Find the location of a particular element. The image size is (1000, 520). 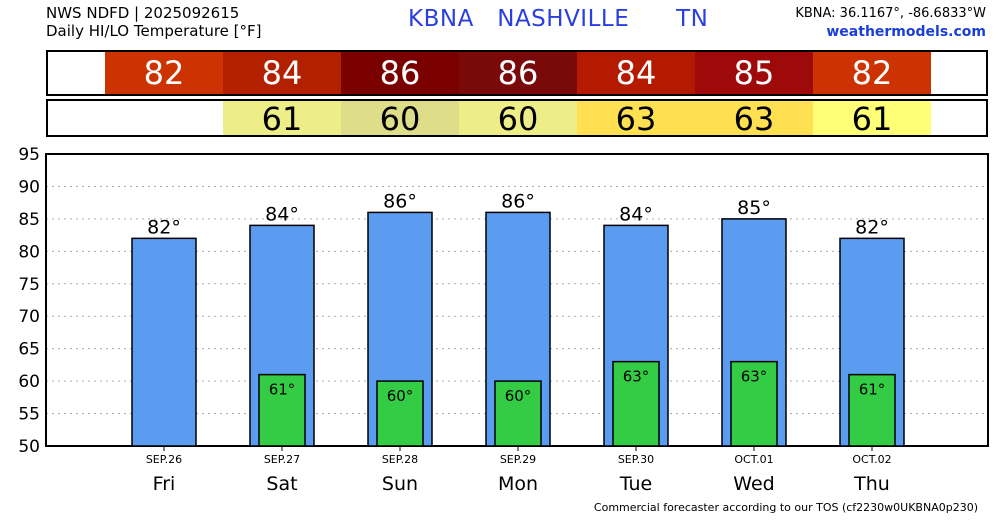

site-link: weathermodels.com is located at coordinates (906, 32).